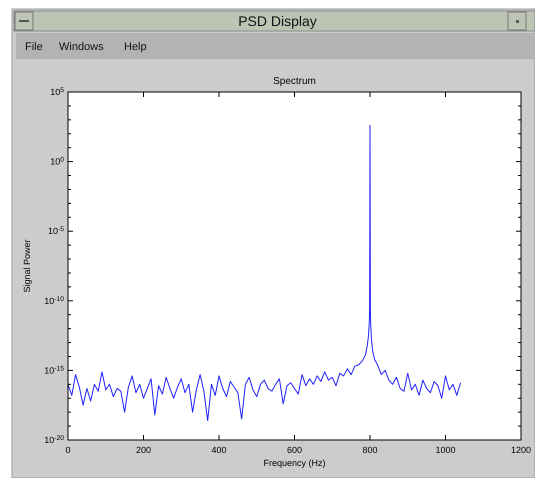 The width and height of the screenshot is (535, 478). What do you see at coordinates (294, 463) in the screenshot?
I see `x-axis-title: Frequency (Hz)` at bounding box center [294, 463].